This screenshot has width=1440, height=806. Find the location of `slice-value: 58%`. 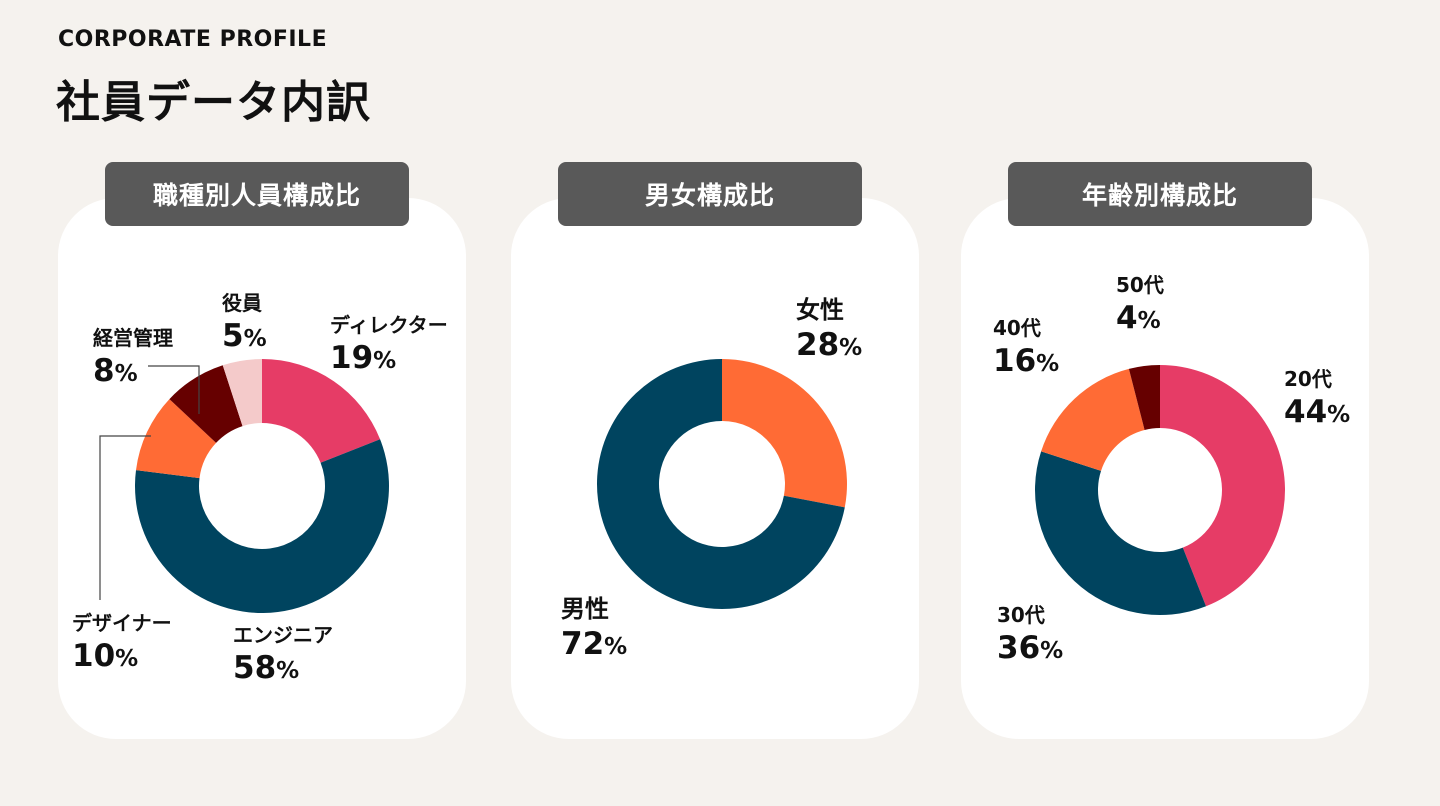

slice-value: 58% is located at coordinates (266, 668).